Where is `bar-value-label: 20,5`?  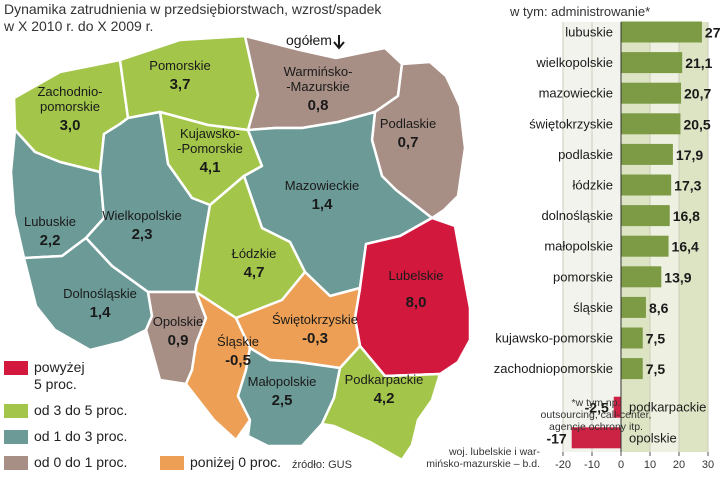
bar-value-label: 20,5 is located at coordinates (696, 124).